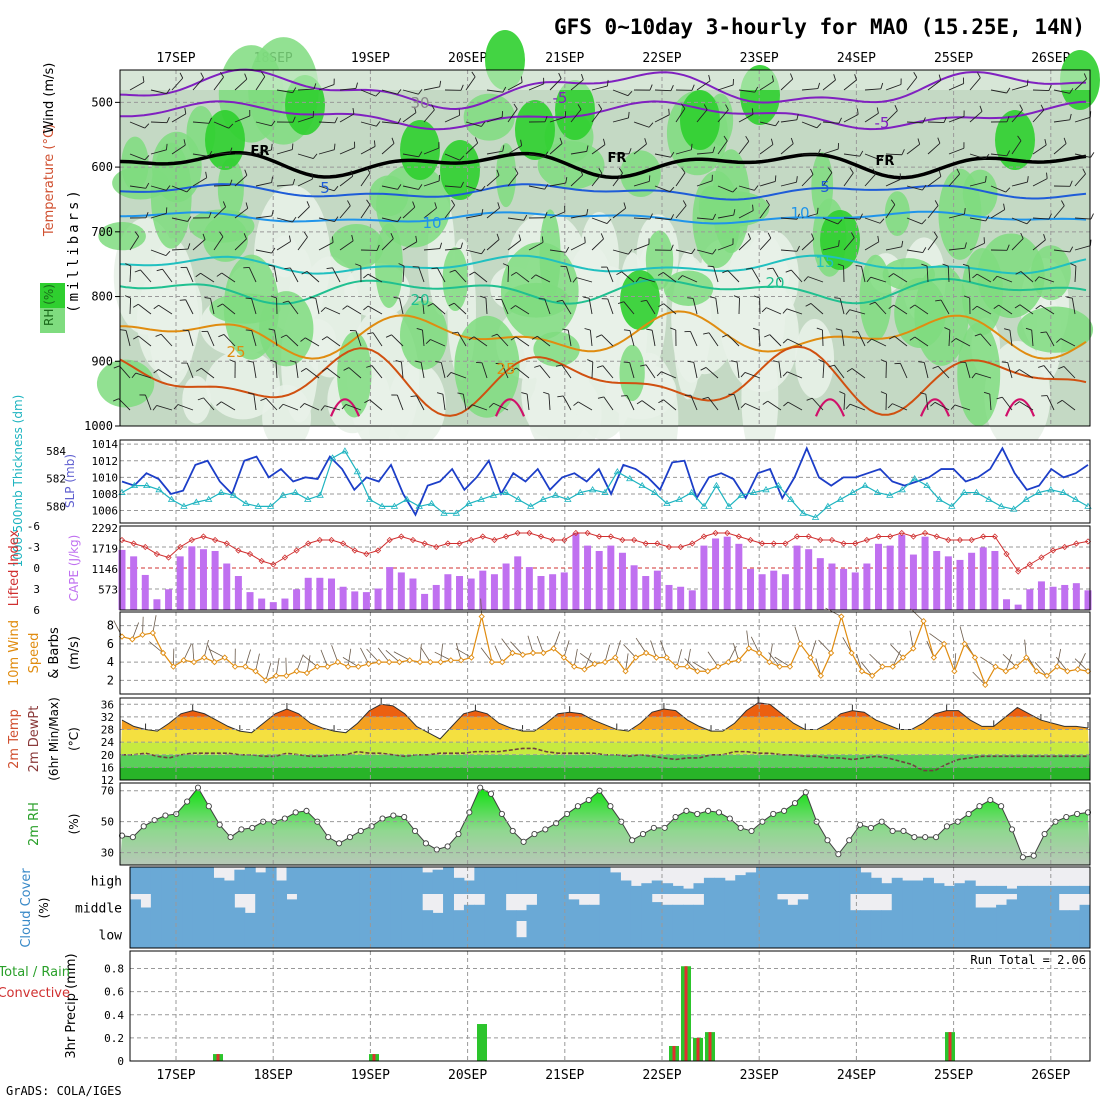 The width and height of the screenshot is (1100, 1100). What do you see at coordinates (105, 461) in the screenshot?
I see `slp-tick-label: 1012` at bounding box center [105, 461].